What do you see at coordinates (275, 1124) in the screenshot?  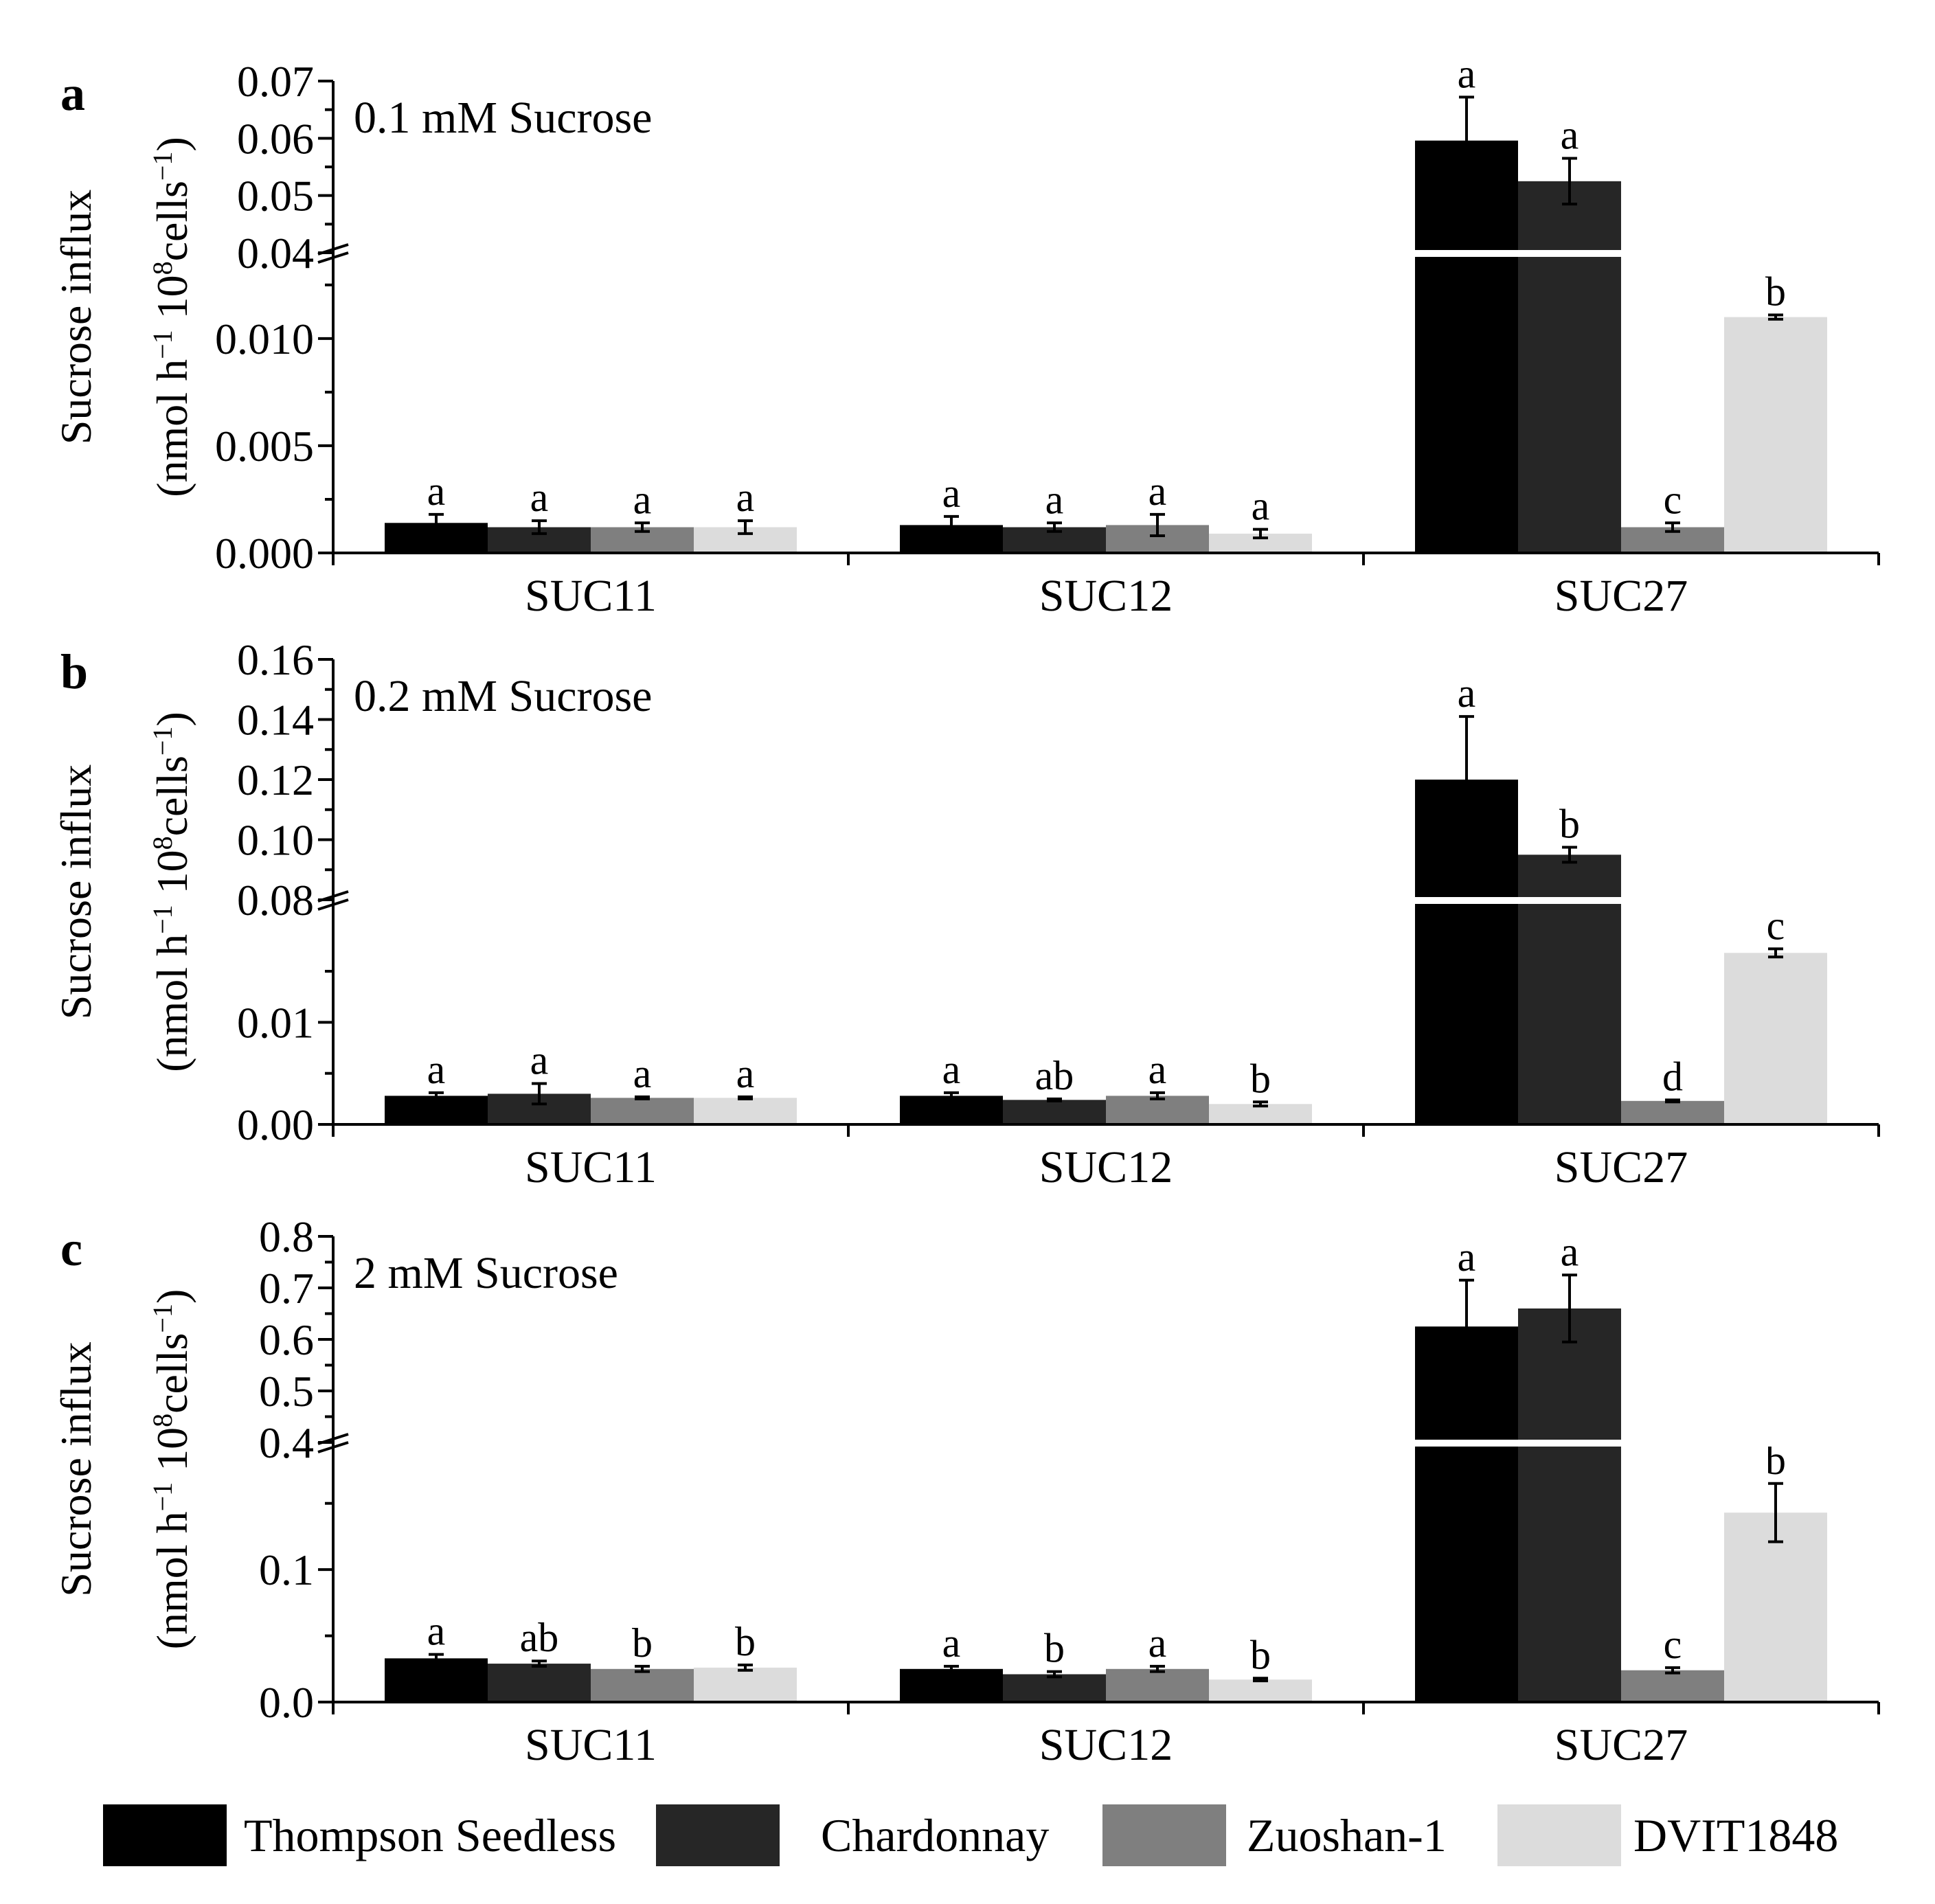 I see `y-tick-label: 0.00` at bounding box center [275, 1124].